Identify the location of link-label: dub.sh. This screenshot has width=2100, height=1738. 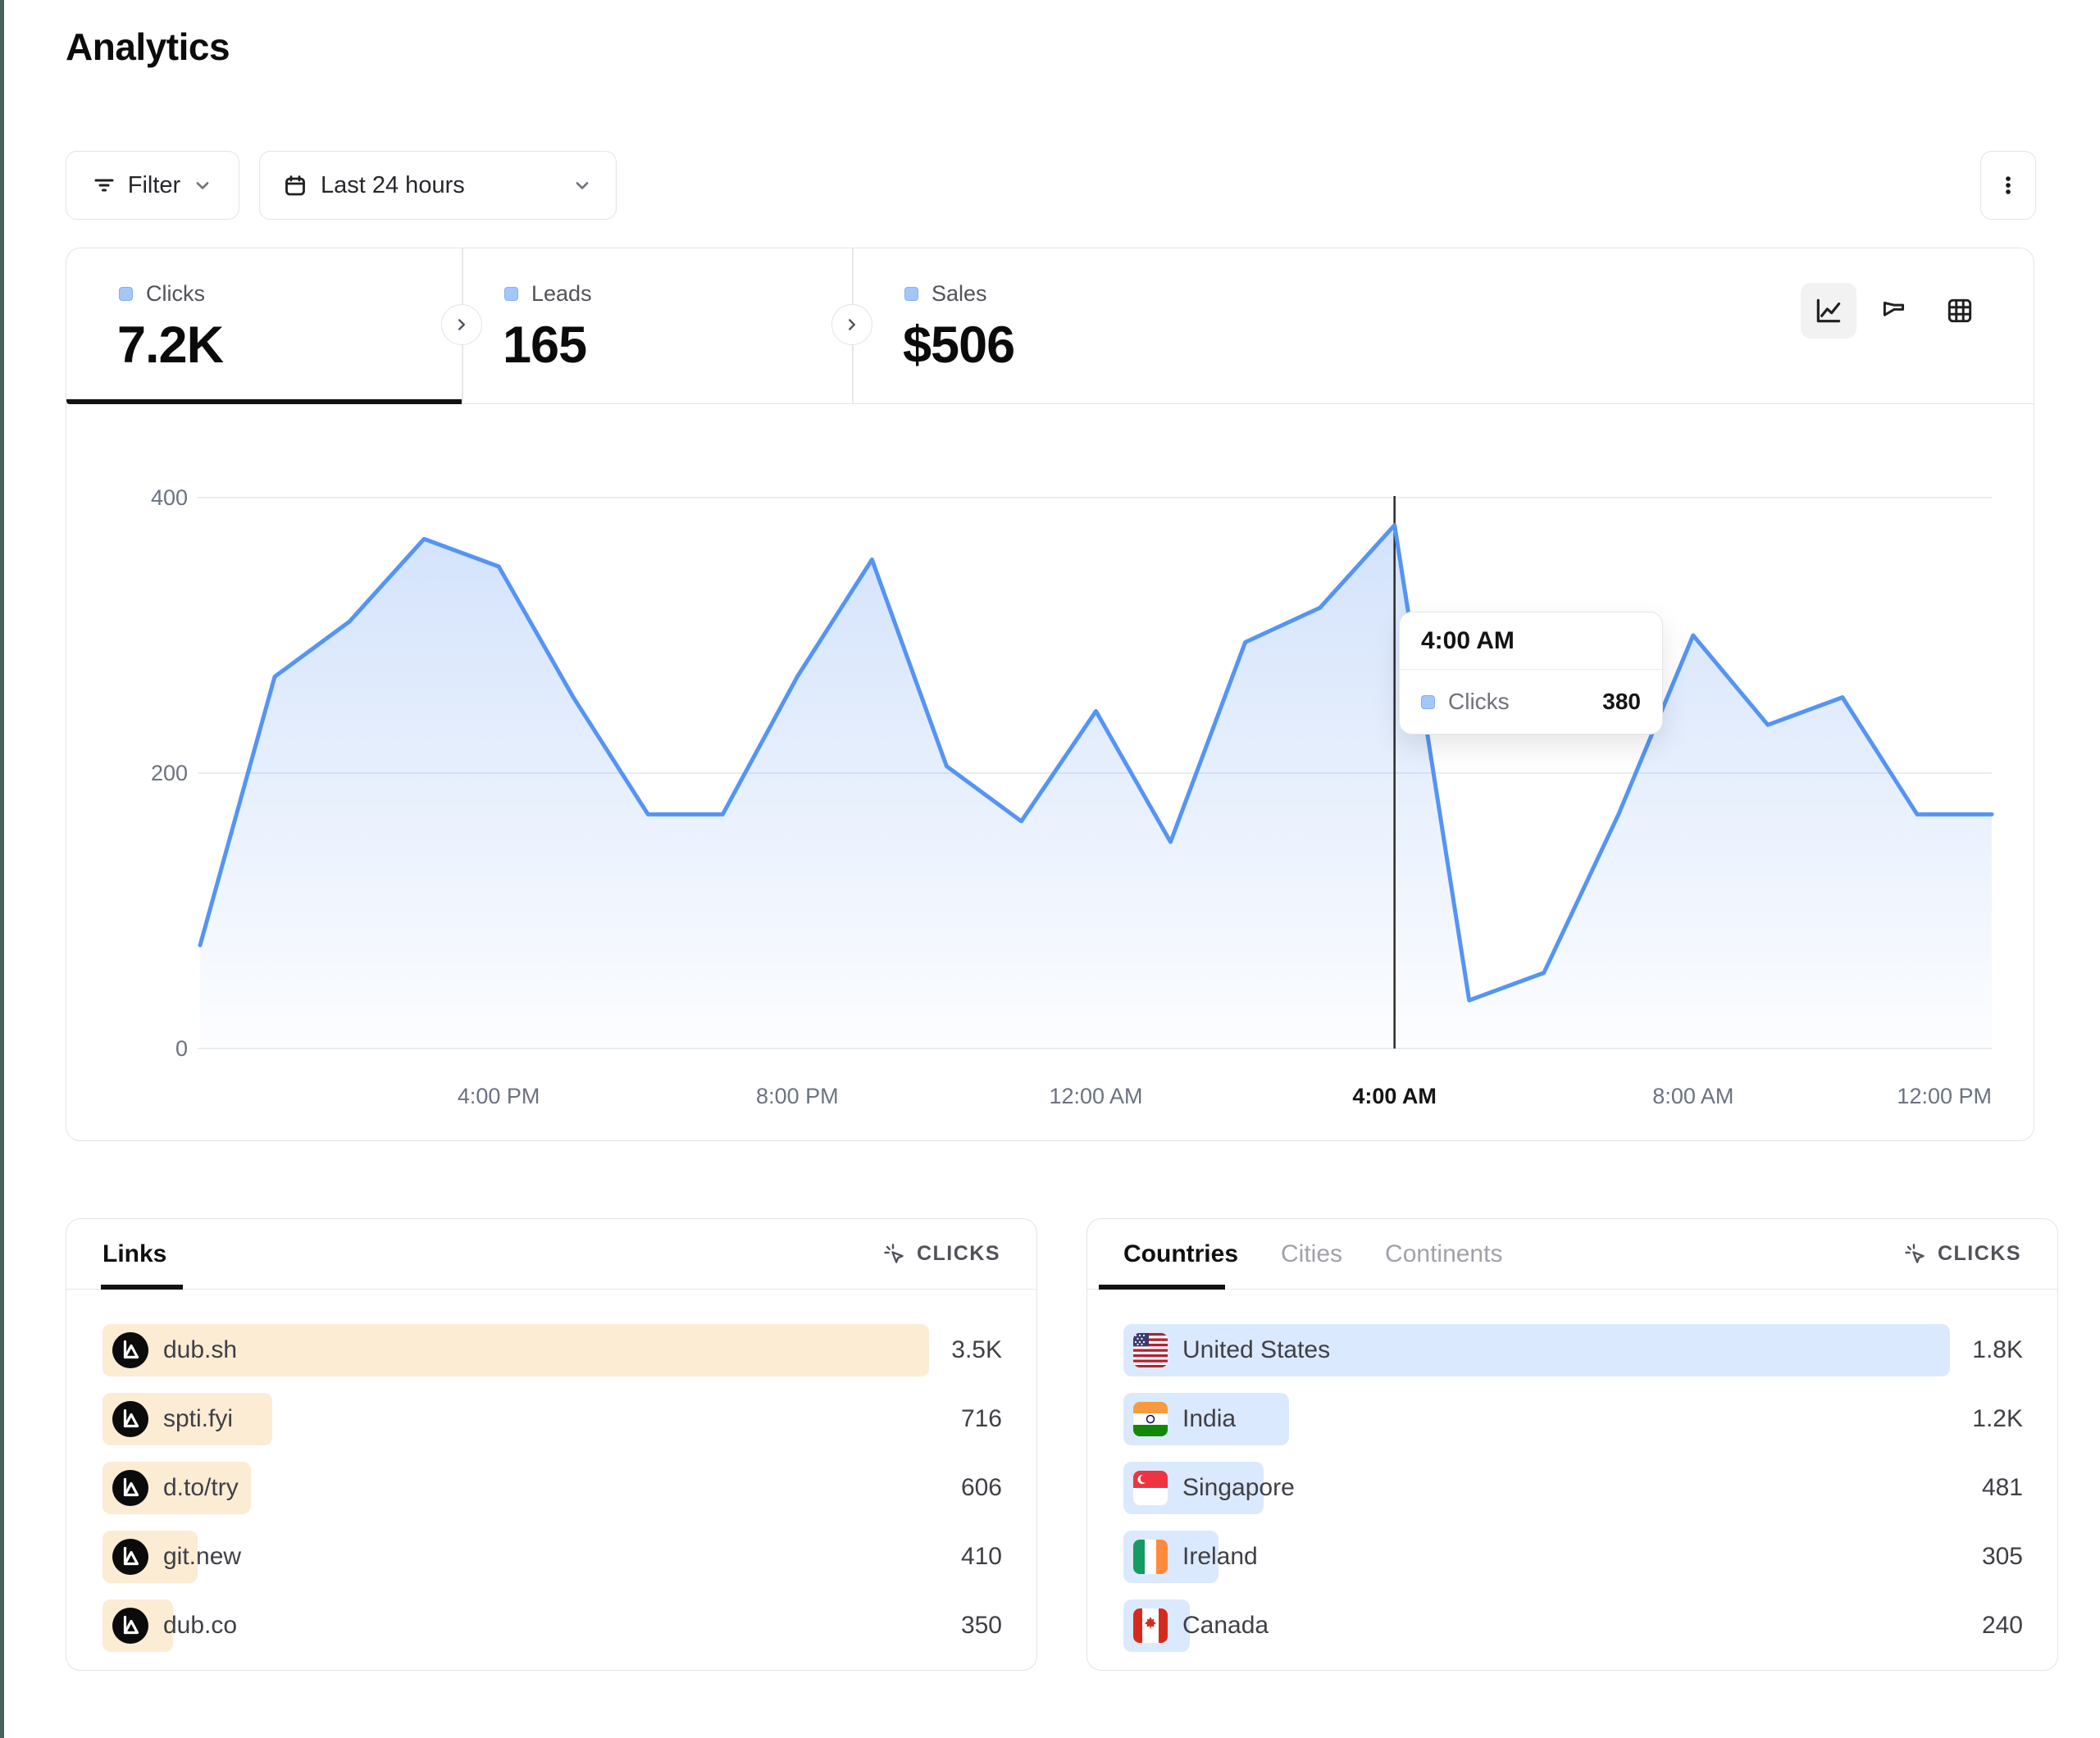
(200, 1349).